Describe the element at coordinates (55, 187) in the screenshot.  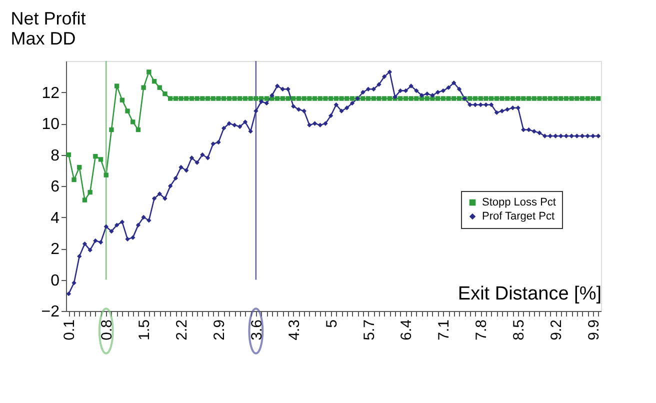
I see `y-tick-label: 6` at that location.